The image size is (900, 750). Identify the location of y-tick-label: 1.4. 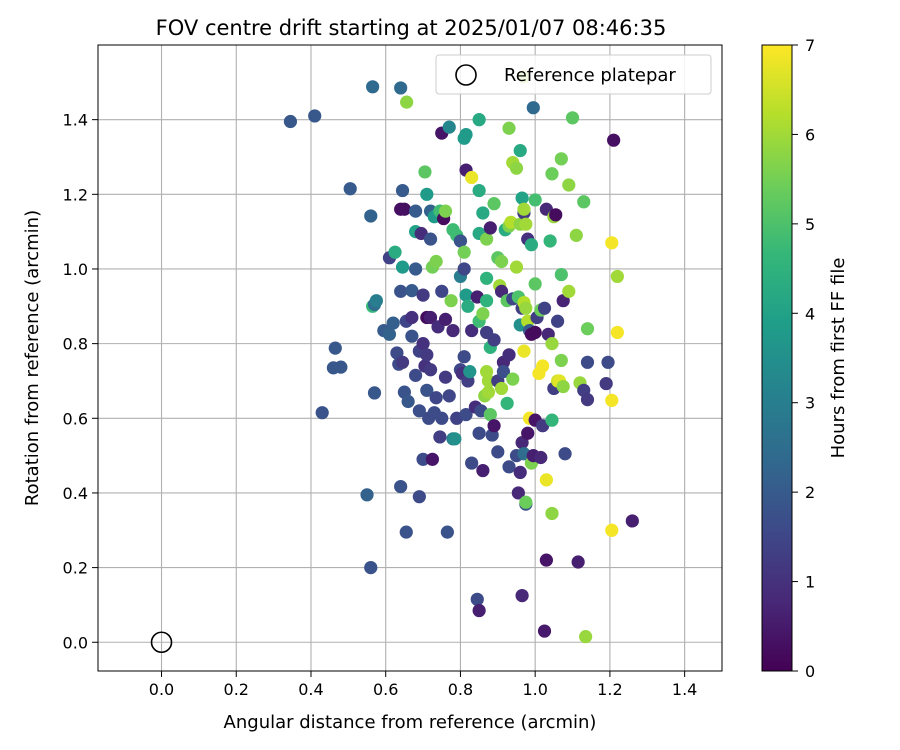
(75, 120).